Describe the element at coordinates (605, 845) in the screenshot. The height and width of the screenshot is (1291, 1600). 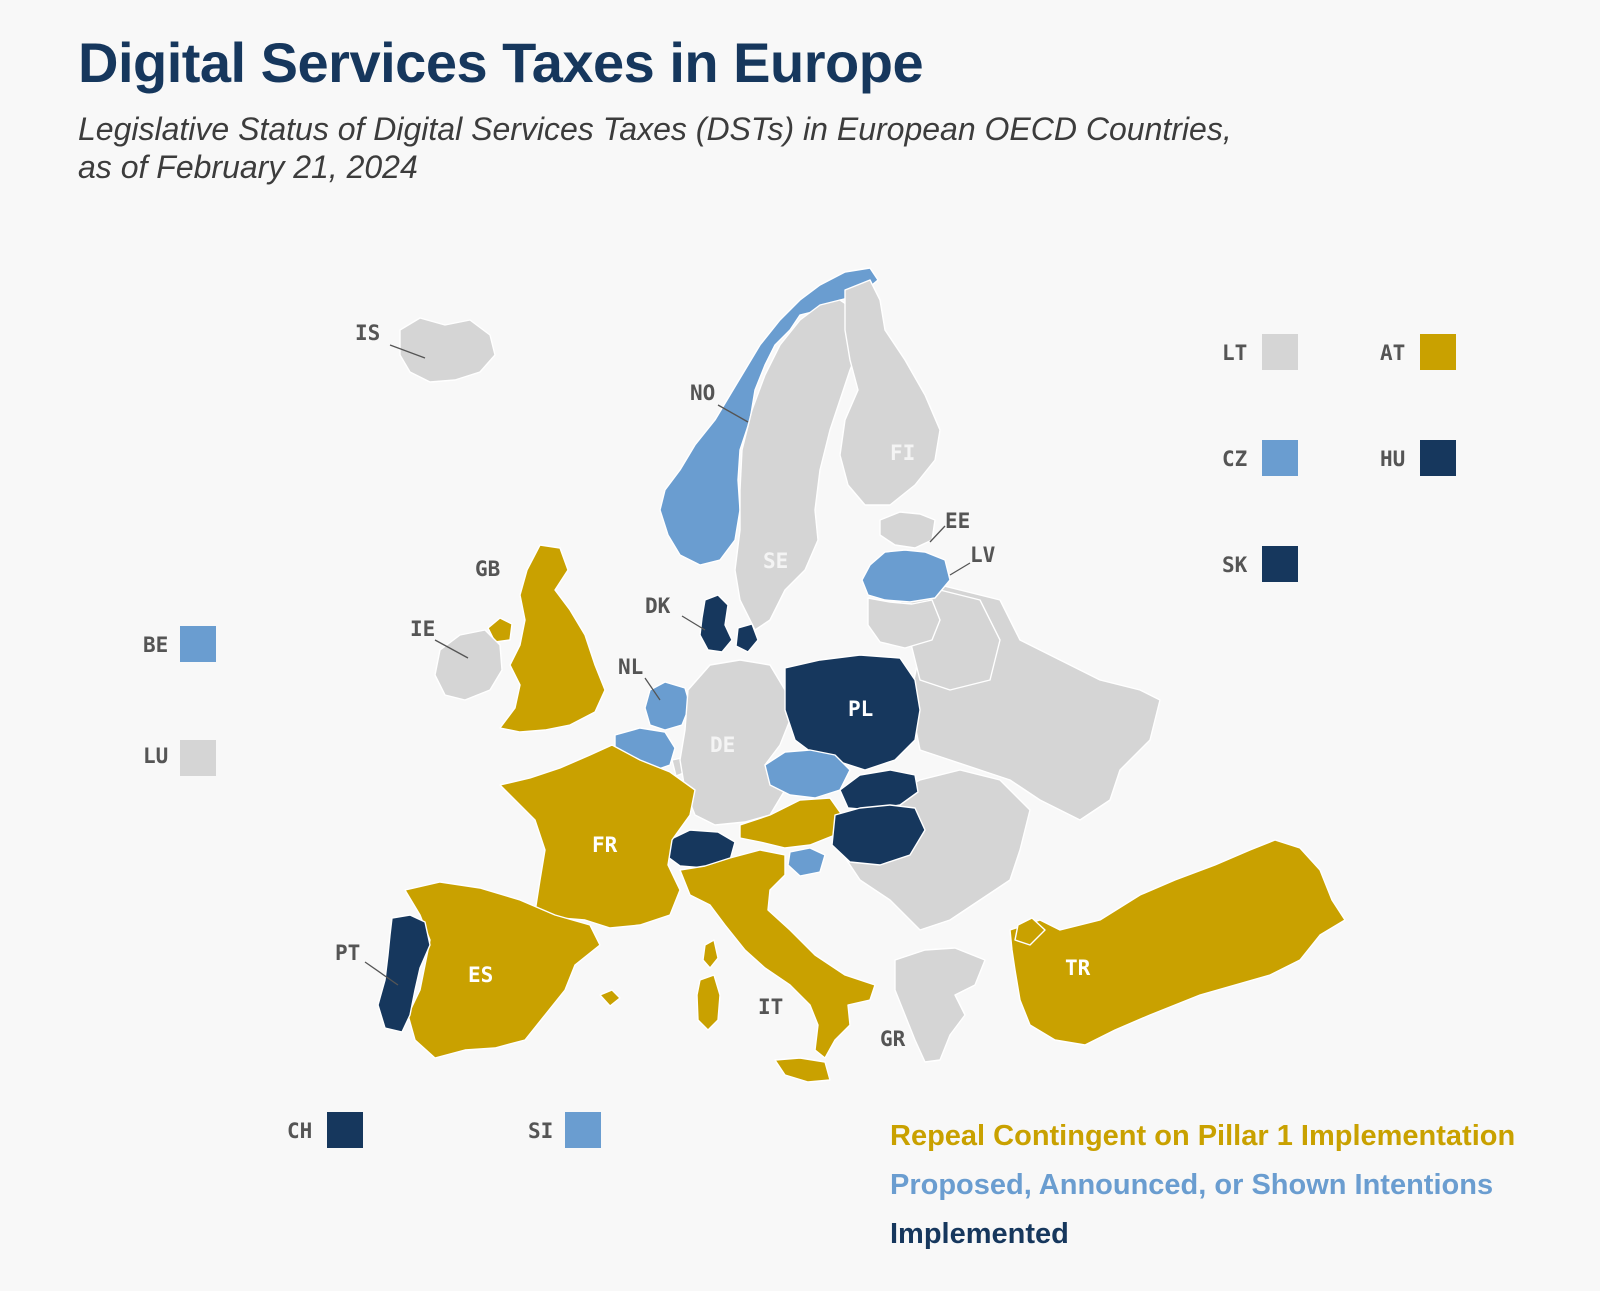
I see `label-FR: FR` at that location.